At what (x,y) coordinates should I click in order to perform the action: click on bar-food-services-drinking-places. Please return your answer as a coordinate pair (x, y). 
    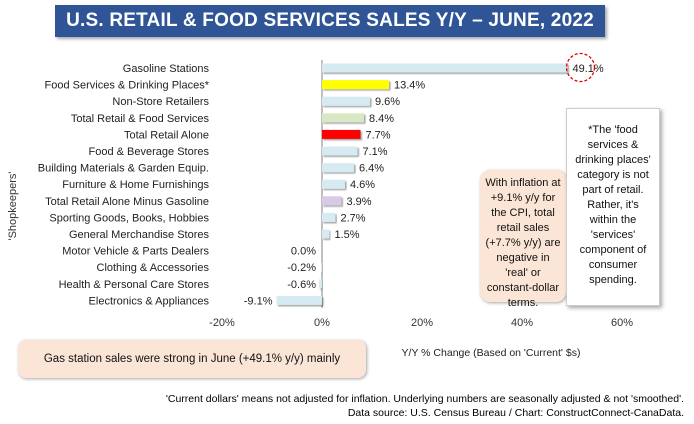
    Looking at the image, I should click on (355, 85).